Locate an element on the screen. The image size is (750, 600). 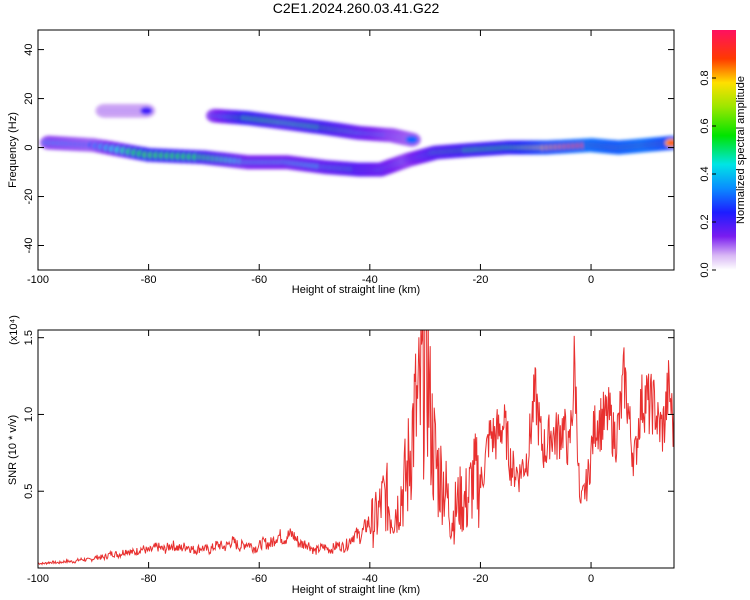
colorbar-tick-label: 0.4 is located at coordinates (705, 173).